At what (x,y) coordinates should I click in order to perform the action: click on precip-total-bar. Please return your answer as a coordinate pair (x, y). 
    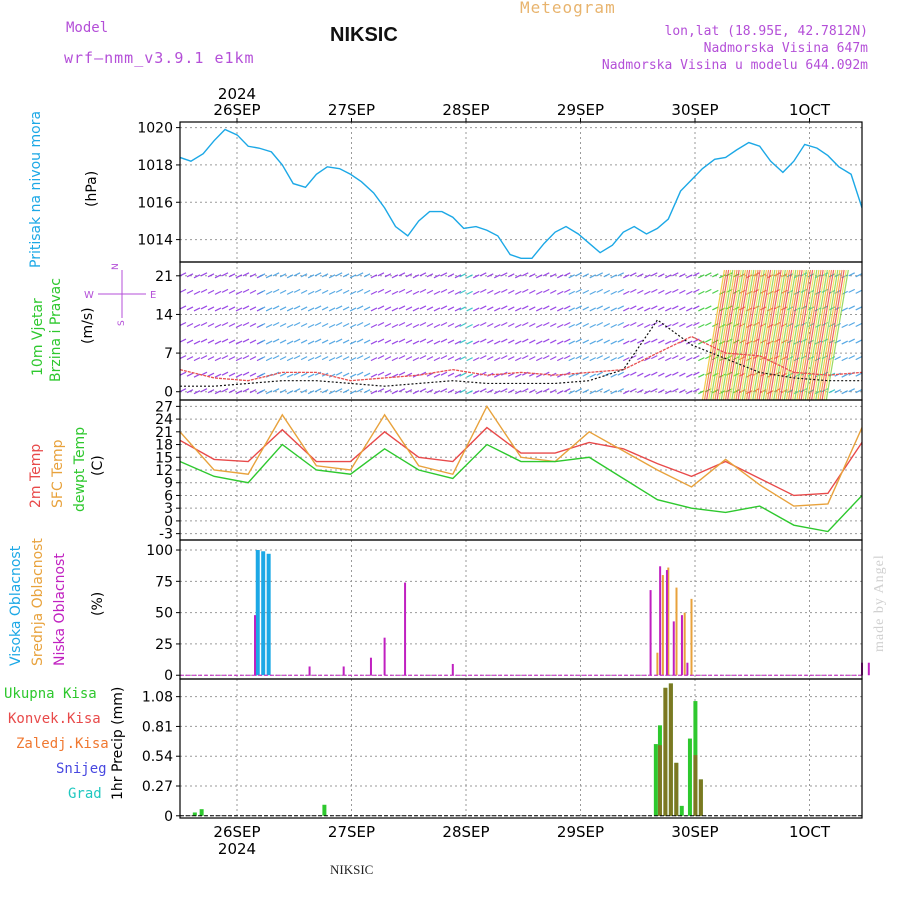
    Looking at the image, I should click on (201, 812).